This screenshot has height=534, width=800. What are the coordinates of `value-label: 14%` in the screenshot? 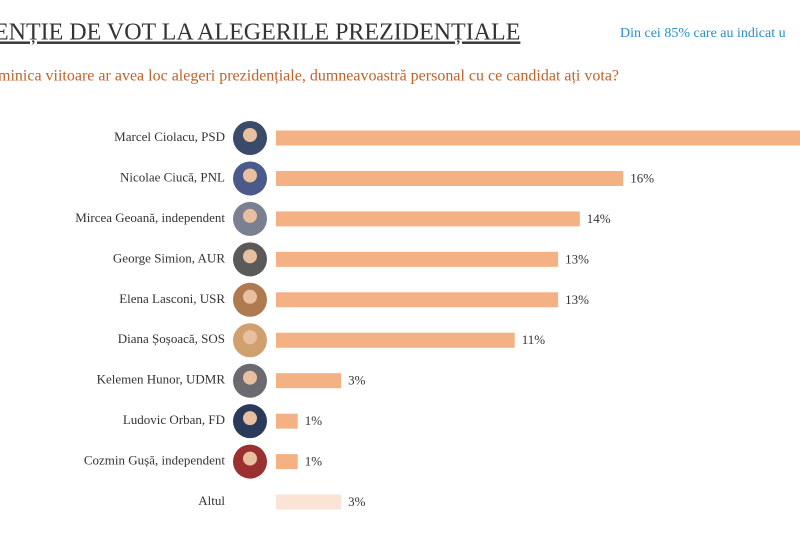 It's located at (599, 218).